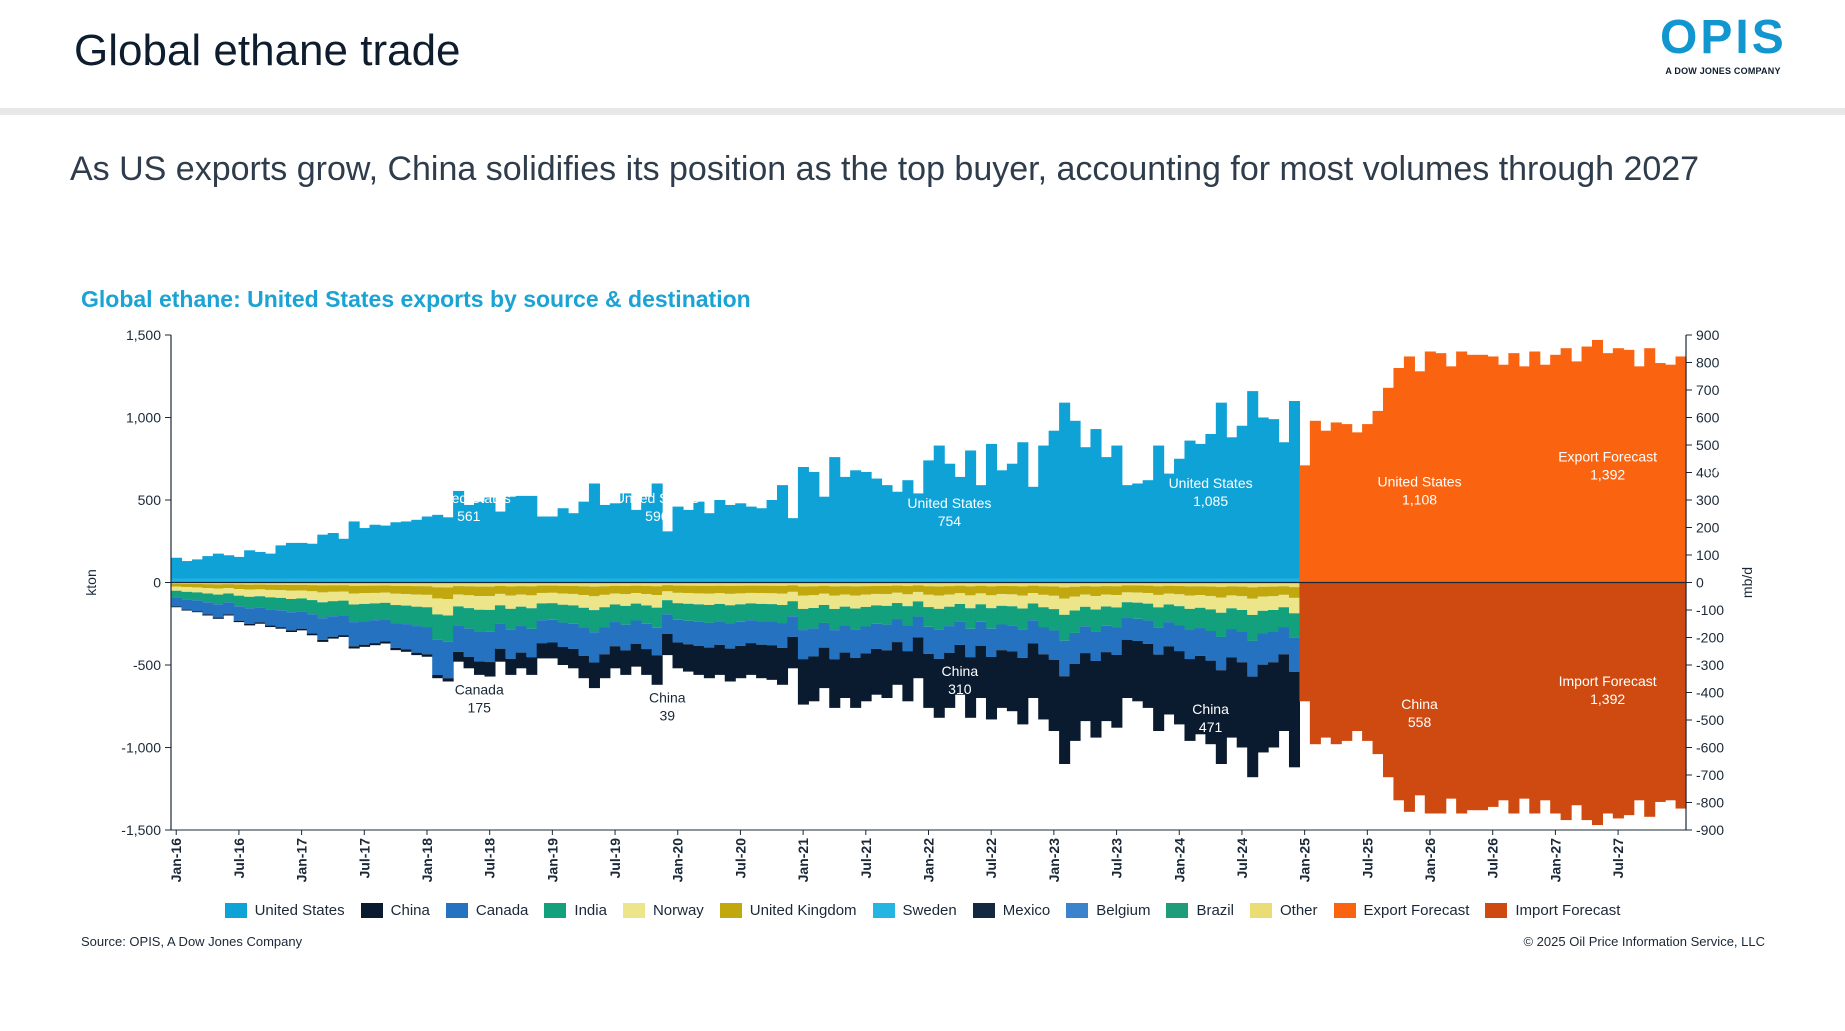 Image resolution: width=1845 pixels, height=1031 pixels. Describe the element at coordinates (1011, 910) in the screenshot. I see `legend-item: Mexico` at that location.